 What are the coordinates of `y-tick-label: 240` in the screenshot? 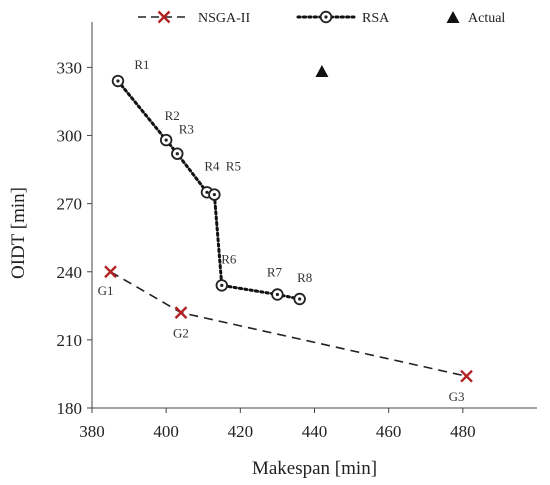 It's located at (70, 272).